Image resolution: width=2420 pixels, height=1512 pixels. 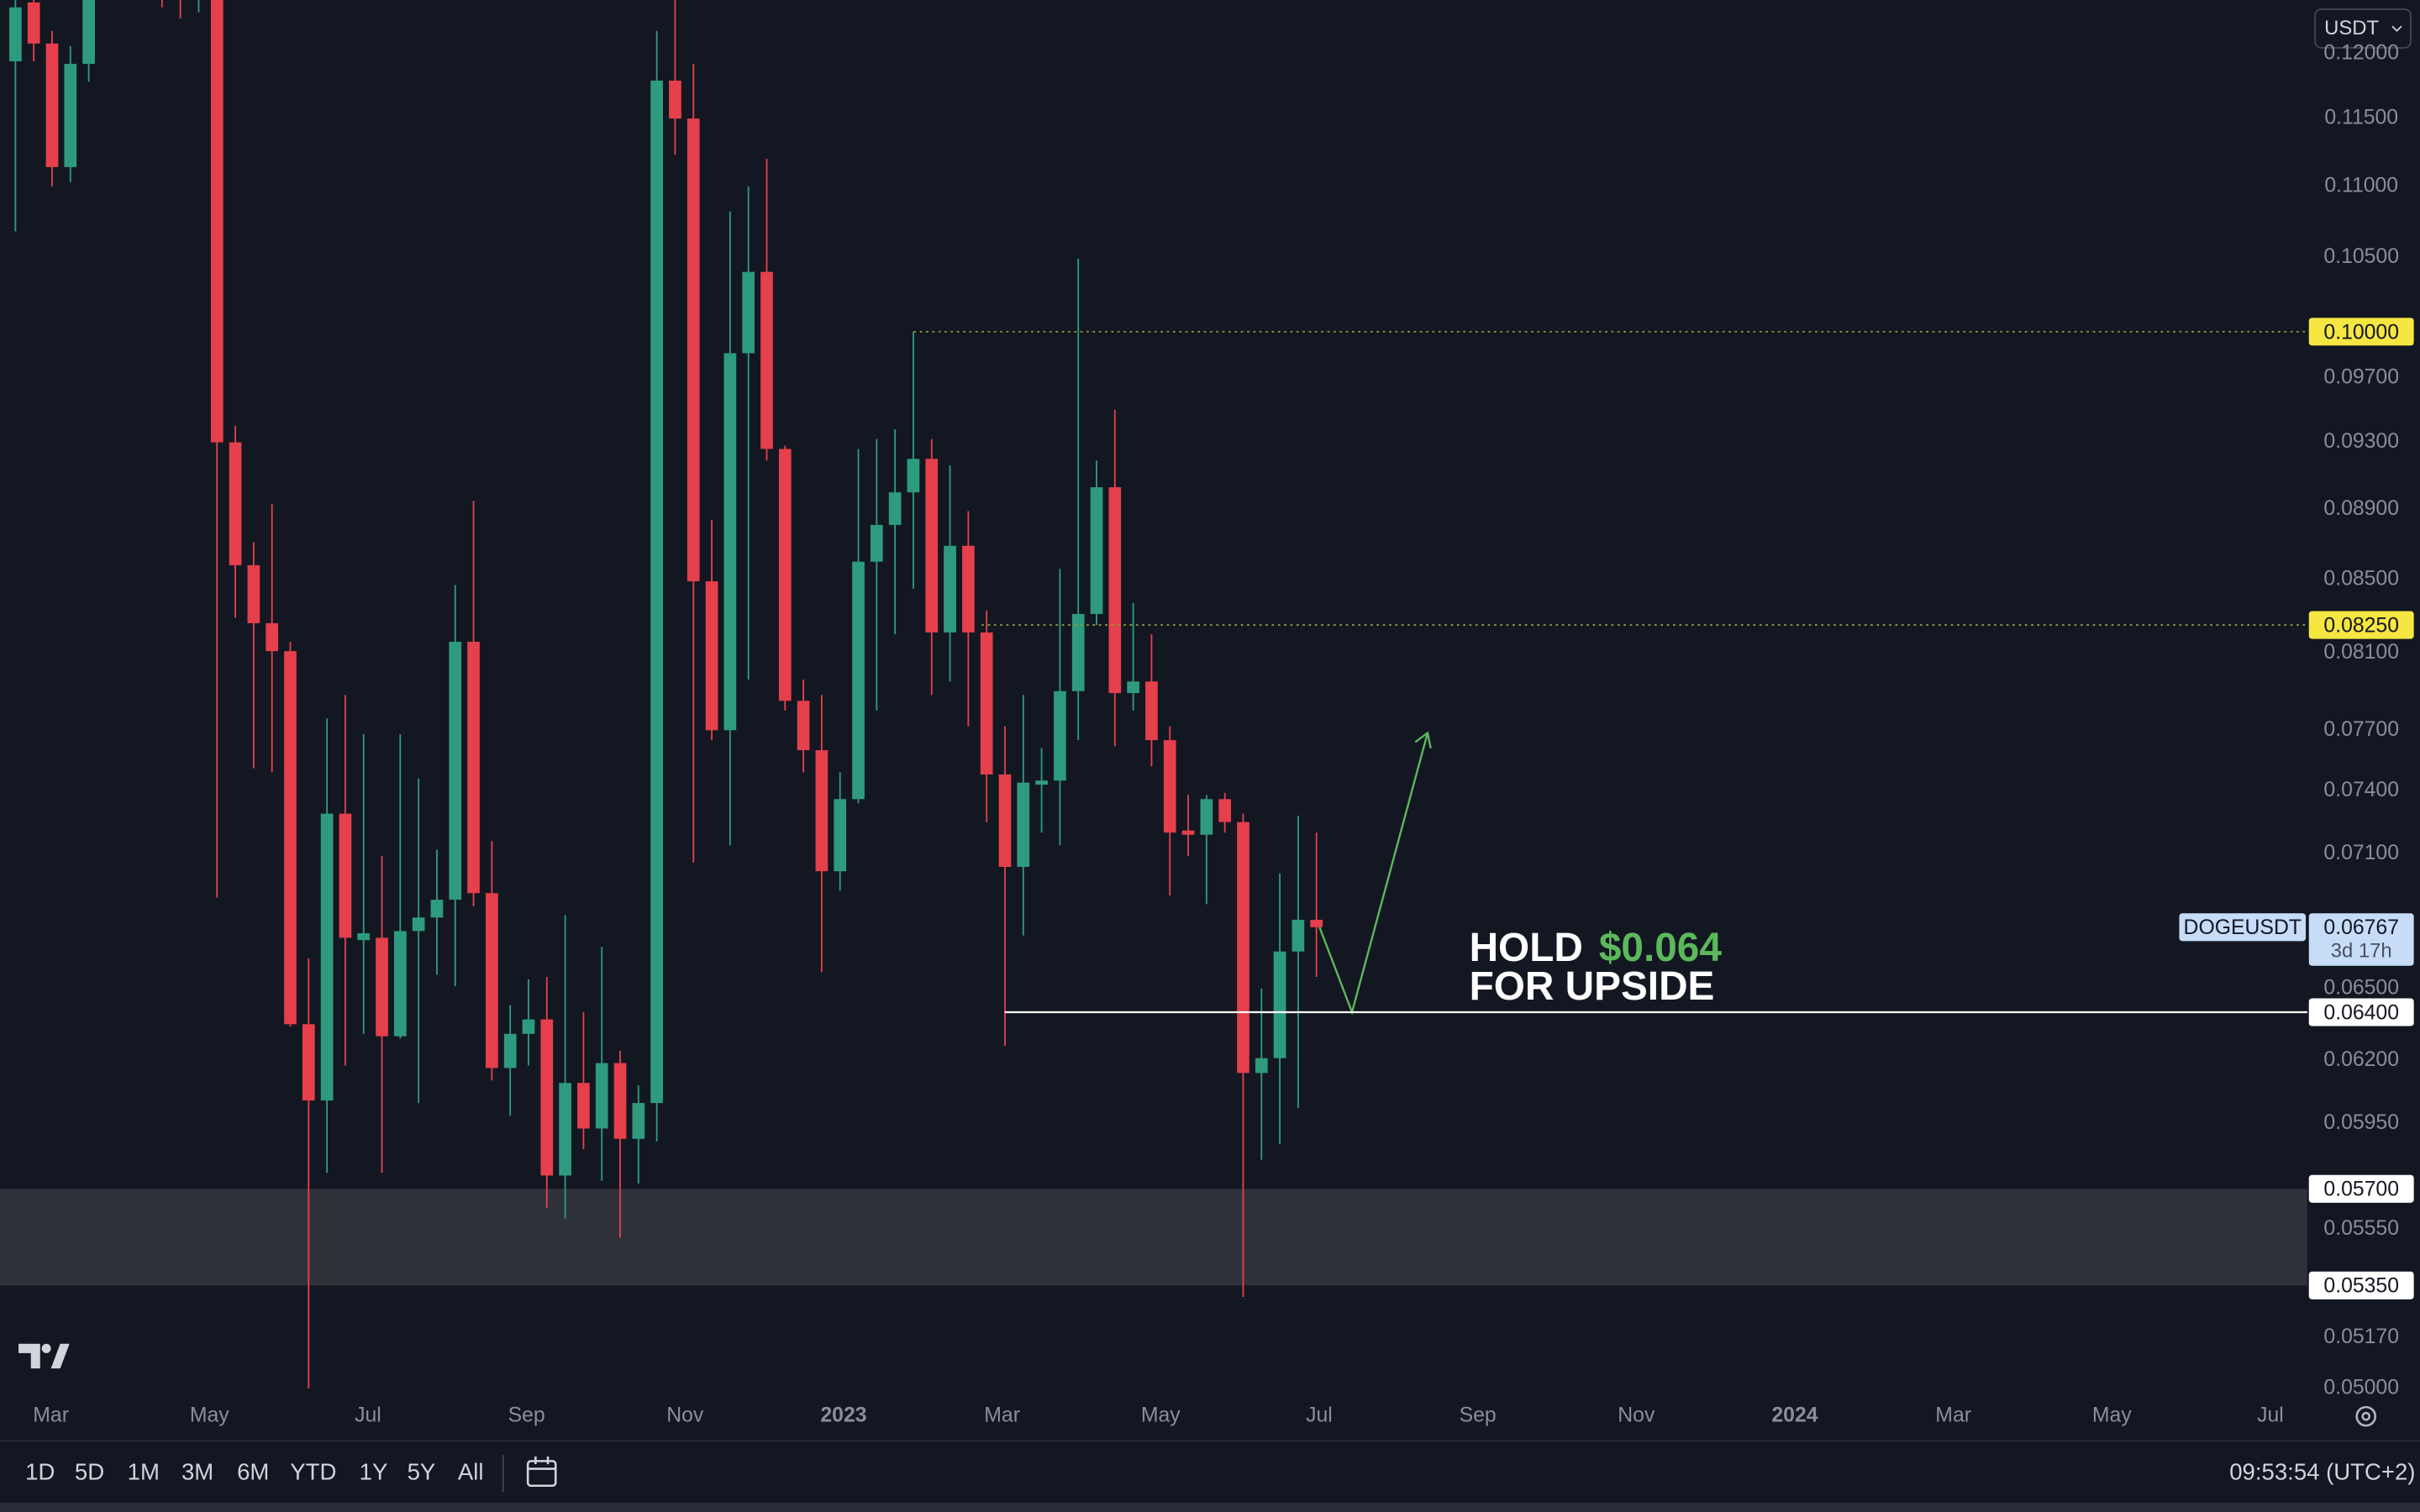 What do you see at coordinates (197, 1471) in the screenshot?
I see `range-button: 3M` at bounding box center [197, 1471].